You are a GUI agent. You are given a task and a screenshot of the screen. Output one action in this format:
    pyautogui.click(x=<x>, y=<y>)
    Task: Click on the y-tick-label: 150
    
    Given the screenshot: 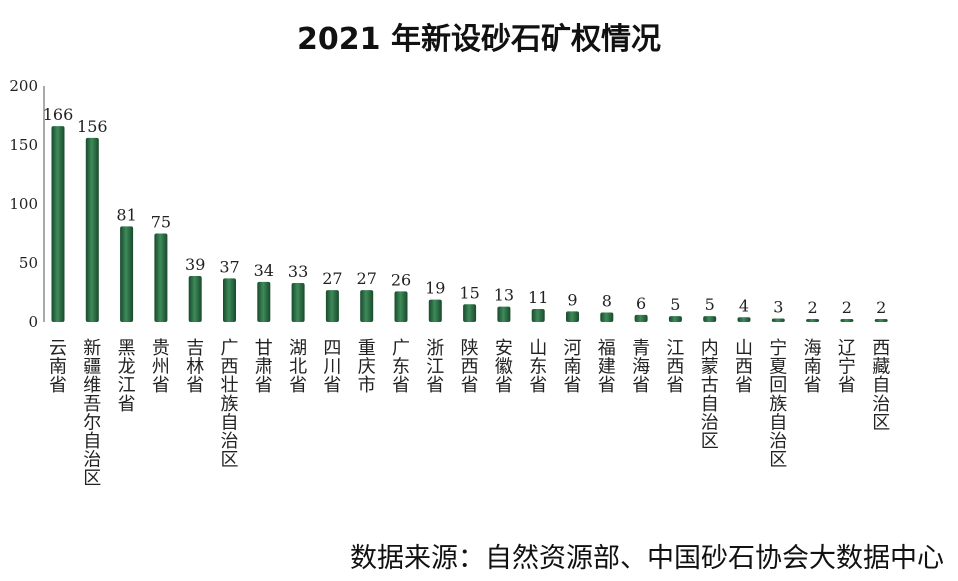 What is the action you would take?
    pyautogui.click(x=23, y=145)
    